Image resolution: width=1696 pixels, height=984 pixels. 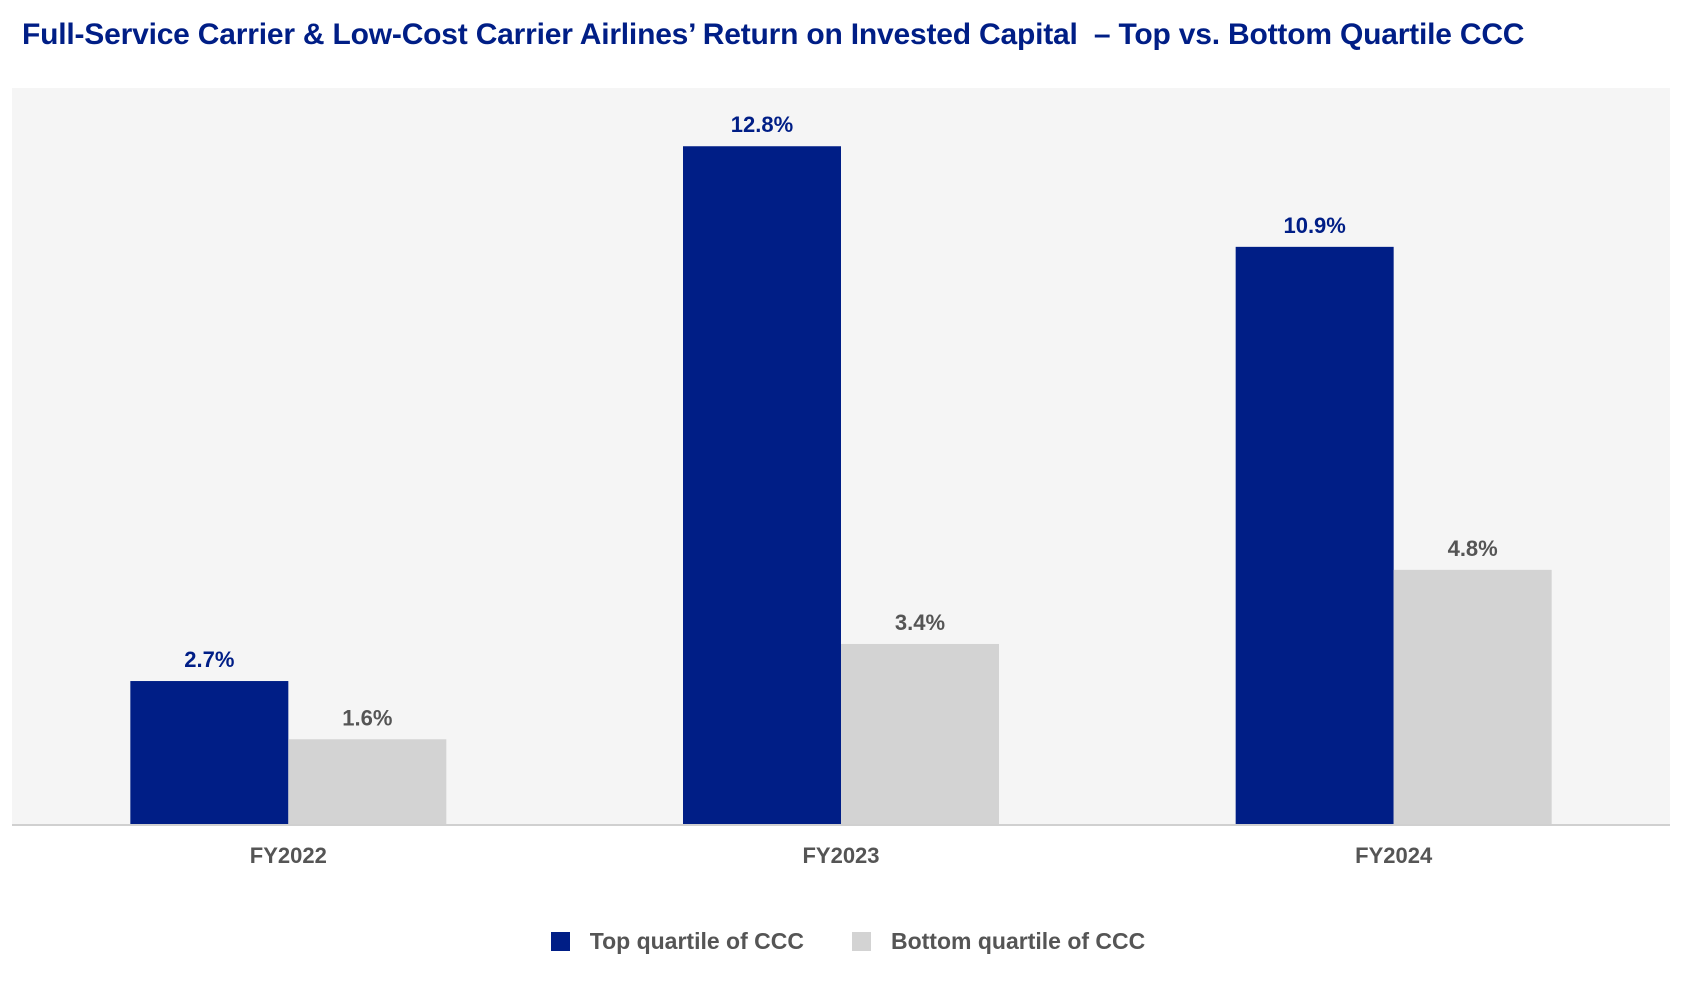 What do you see at coordinates (920, 622) in the screenshot?
I see `data-label-bottom-fy2023: 3.4%` at bounding box center [920, 622].